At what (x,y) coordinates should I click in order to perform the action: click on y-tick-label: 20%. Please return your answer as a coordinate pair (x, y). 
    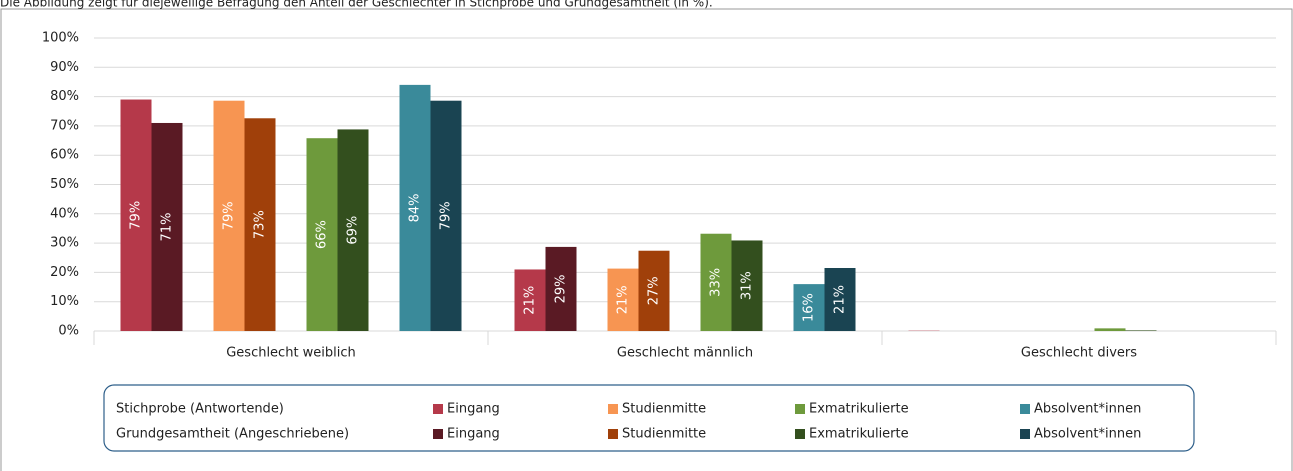
    Looking at the image, I should click on (64, 272).